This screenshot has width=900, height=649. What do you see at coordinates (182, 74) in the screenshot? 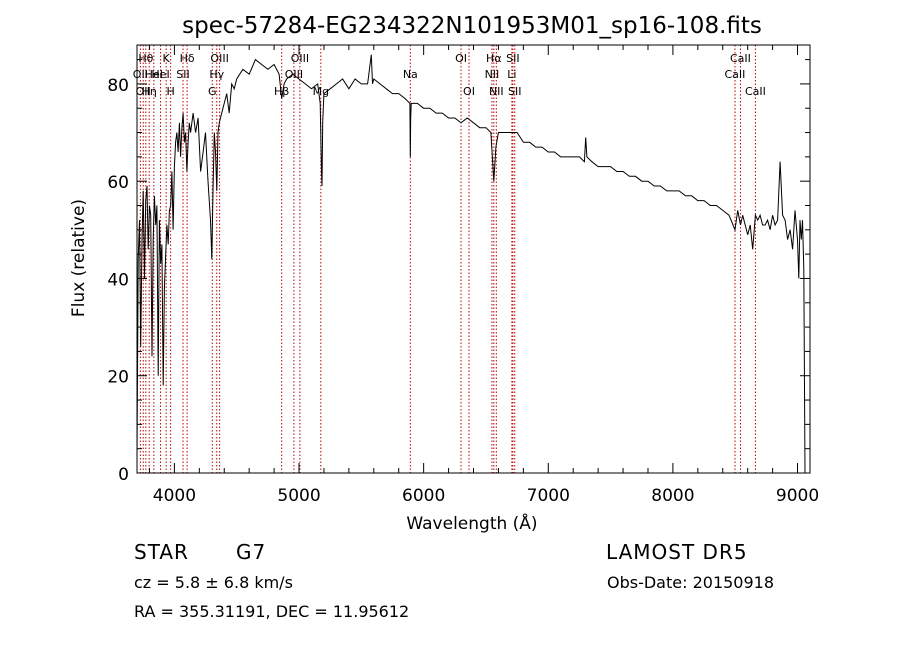
I see `line-label-8: SII` at bounding box center [182, 74].